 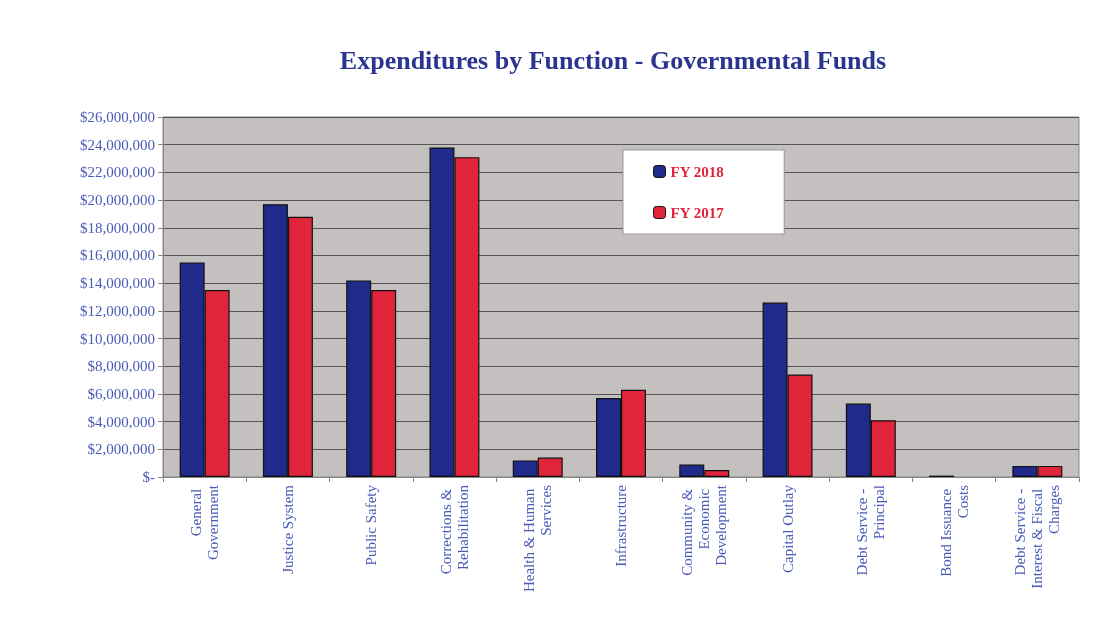 What do you see at coordinates (538, 538) in the screenshot?
I see `x-tick-label: Health & Human Services` at bounding box center [538, 538].